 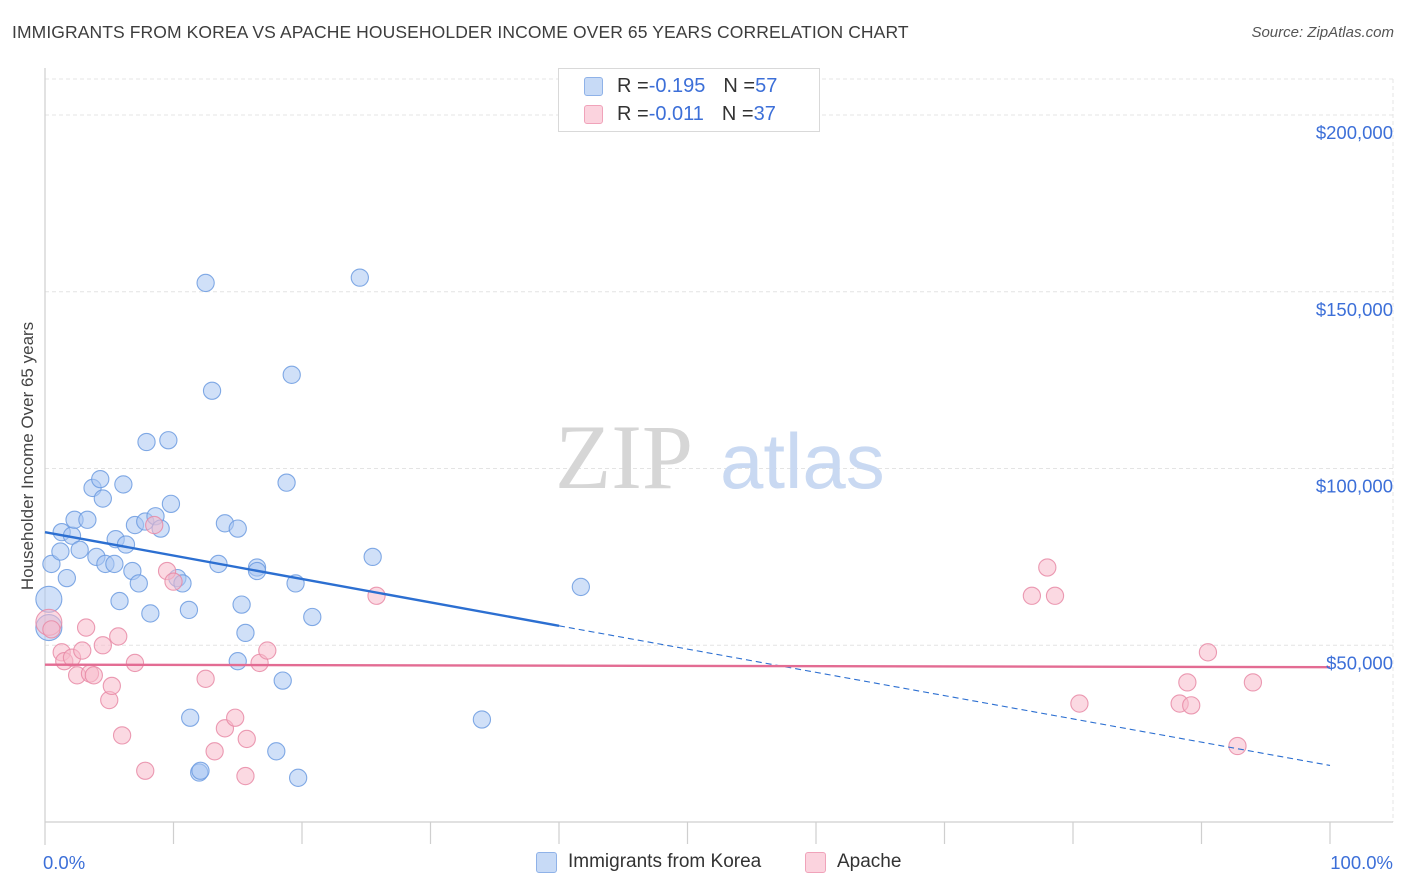 What do you see at coordinates (687, 666) in the screenshot?
I see `trend-apache` at bounding box center [687, 666].